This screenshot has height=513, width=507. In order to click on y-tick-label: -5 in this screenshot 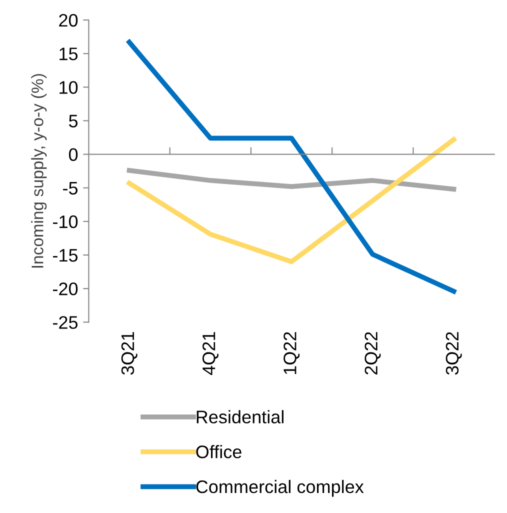, I will do `click(70, 188)`.